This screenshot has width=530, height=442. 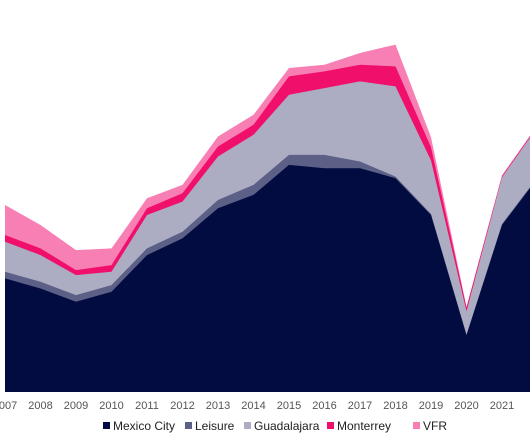 I want to click on legend-label: Guadalajara, so click(x=287, y=426).